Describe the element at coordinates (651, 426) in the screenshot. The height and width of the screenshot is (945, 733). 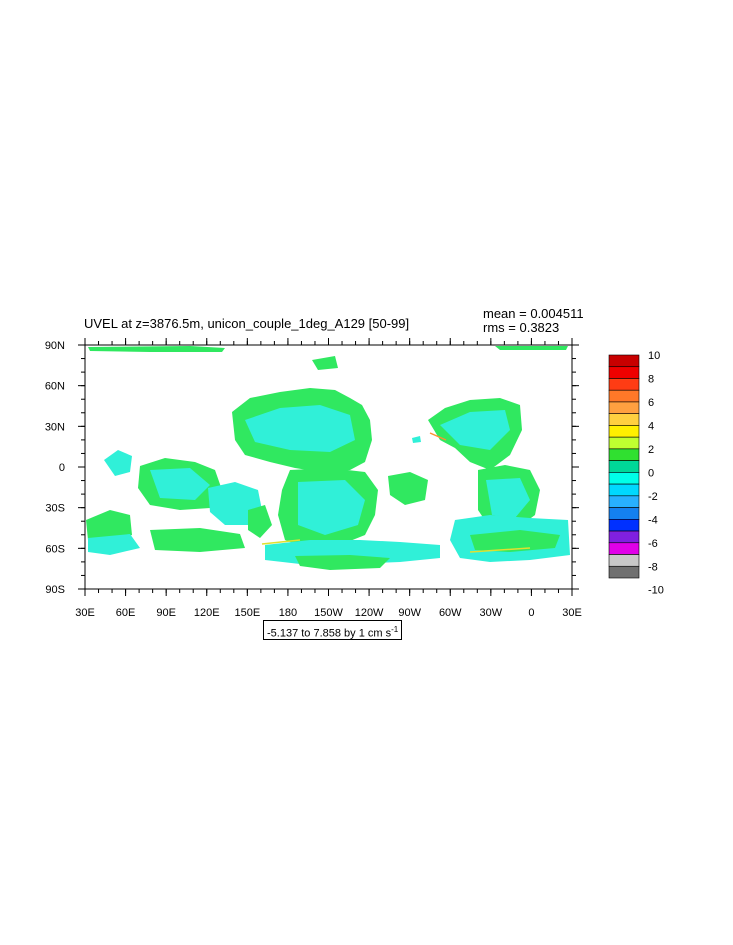
I see `colorbar-label: 4` at that location.